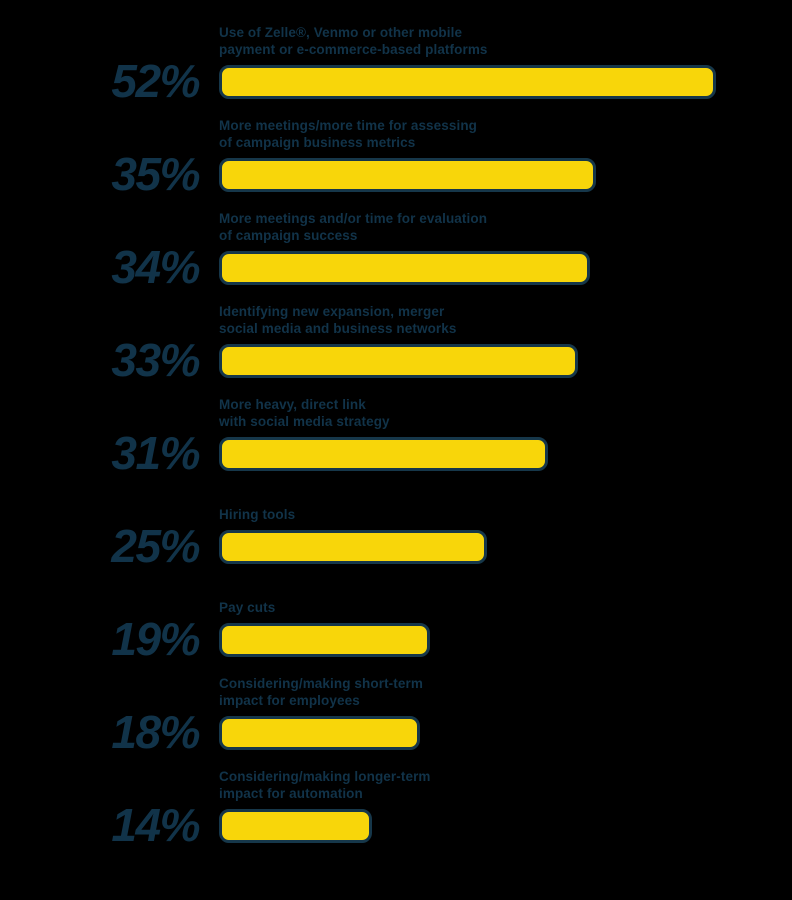 The width and height of the screenshot is (792, 900). Describe the element at coordinates (317, 142) in the screenshot. I see `bar-caption-line: of campaign business metrics` at that location.